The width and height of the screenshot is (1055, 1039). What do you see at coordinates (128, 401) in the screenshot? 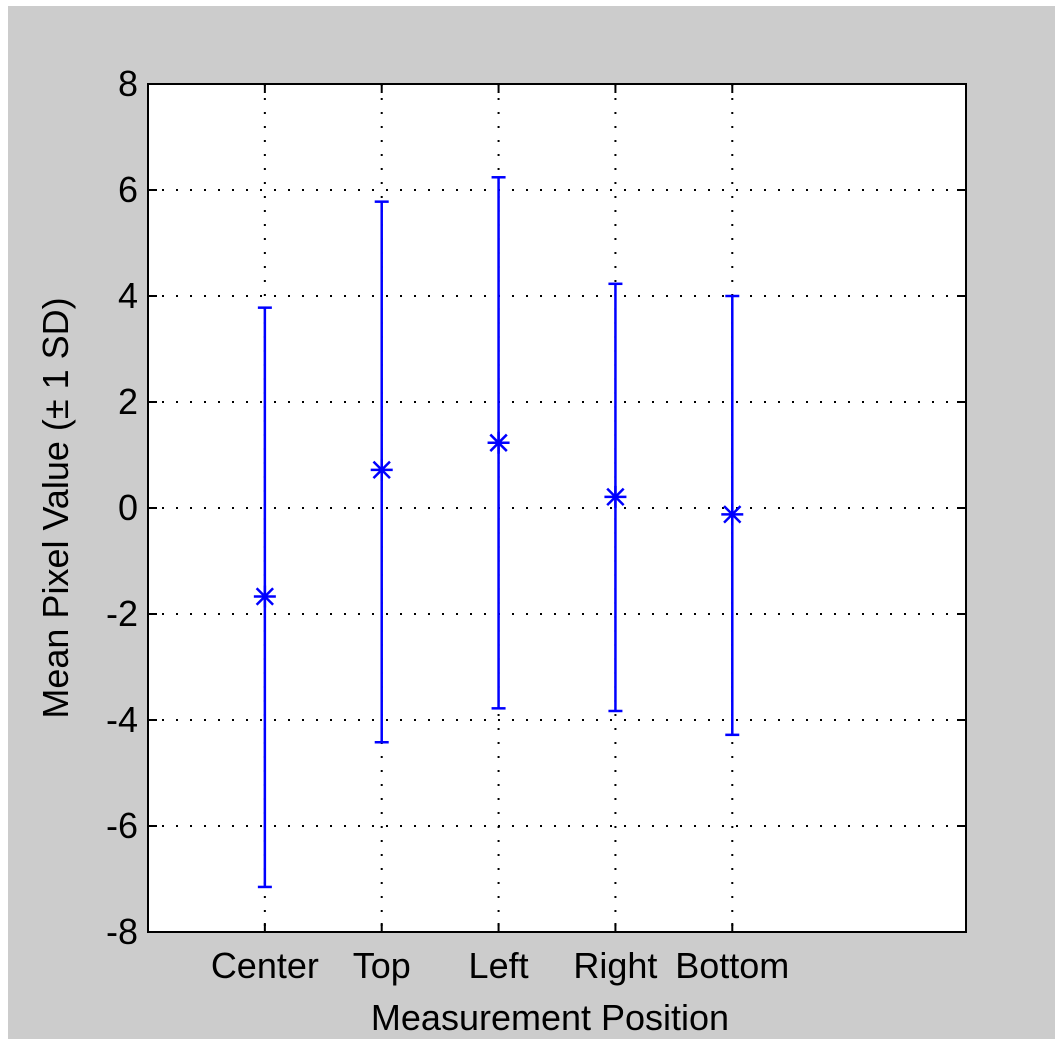
I see `y-tick-label: 2` at bounding box center [128, 401].